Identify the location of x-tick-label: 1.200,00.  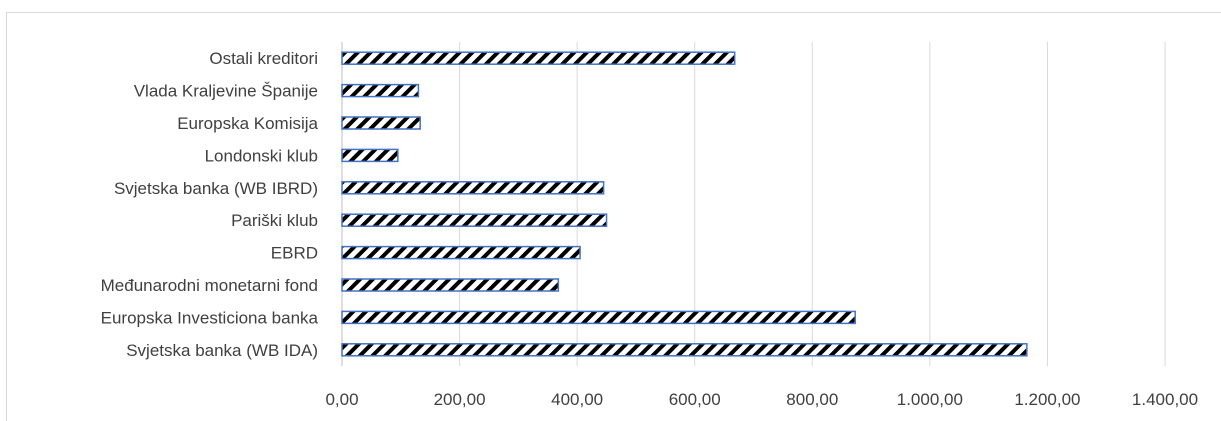
(1047, 399).